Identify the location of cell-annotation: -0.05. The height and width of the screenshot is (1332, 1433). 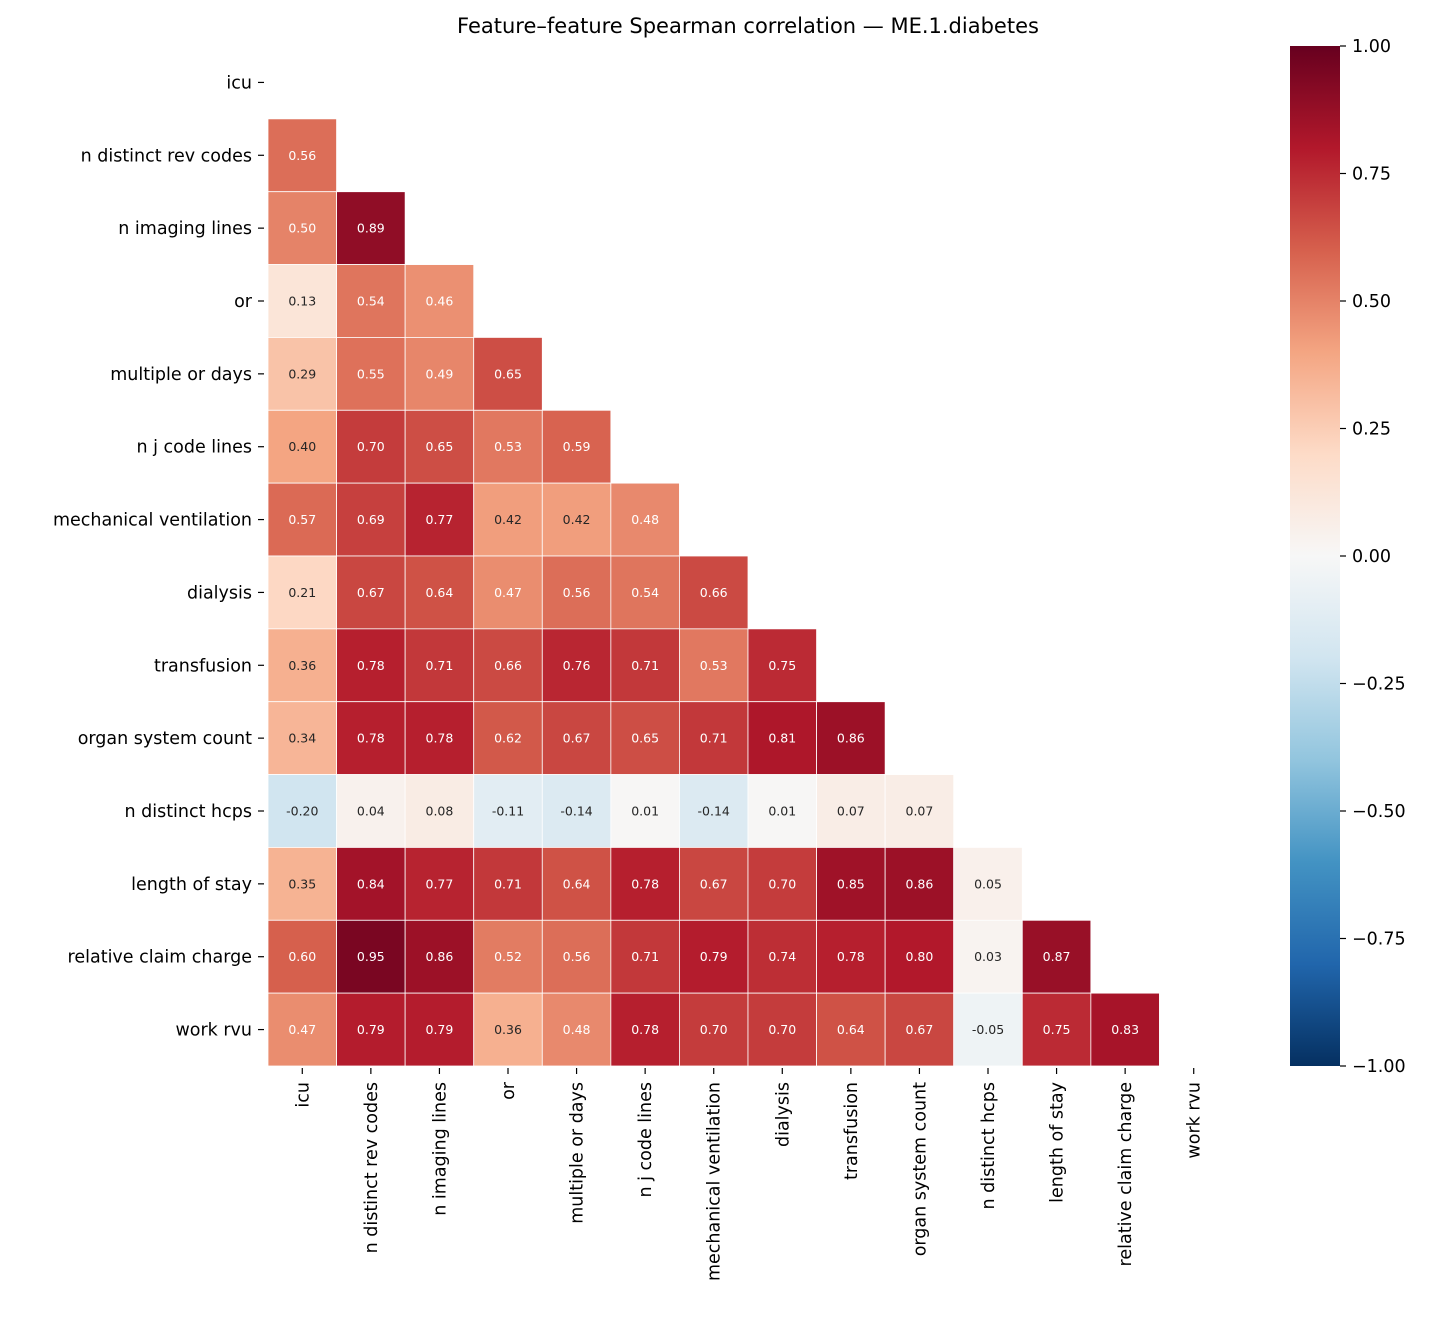
(988, 1029).